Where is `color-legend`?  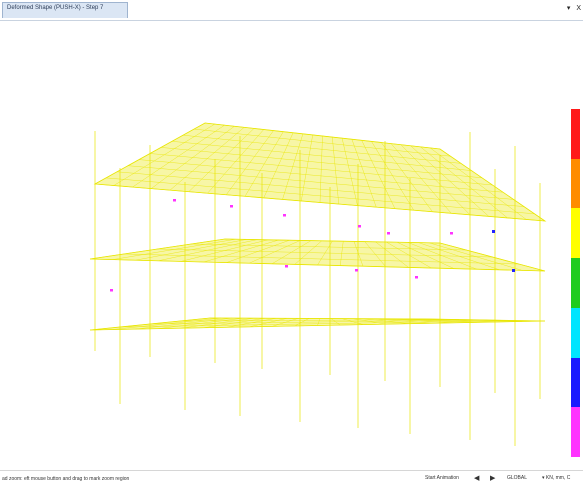 color-legend is located at coordinates (575, 283).